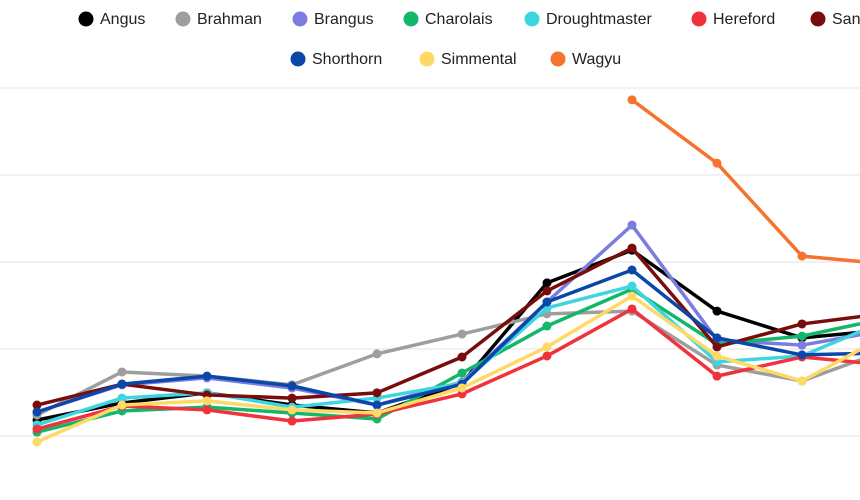 The image size is (860, 500). Describe the element at coordinates (596, 59) in the screenshot. I see `legend-label: Wagyu` at that location.